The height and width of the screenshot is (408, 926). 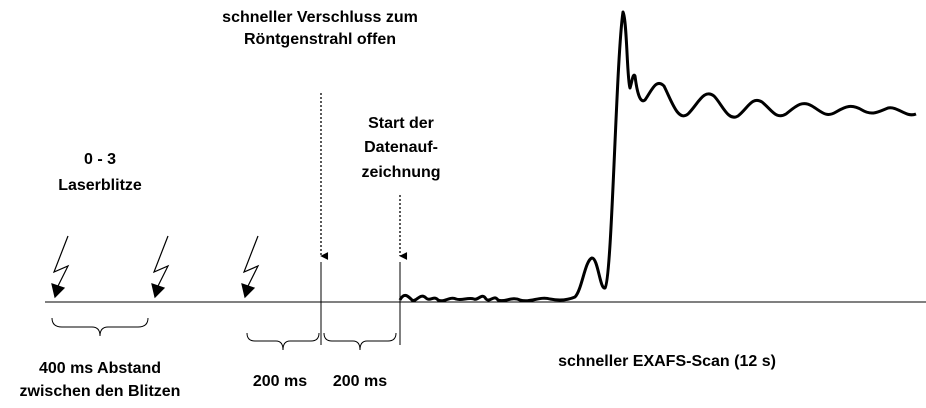 I want to click on lightning-bolts, so click(x=155, y=267).